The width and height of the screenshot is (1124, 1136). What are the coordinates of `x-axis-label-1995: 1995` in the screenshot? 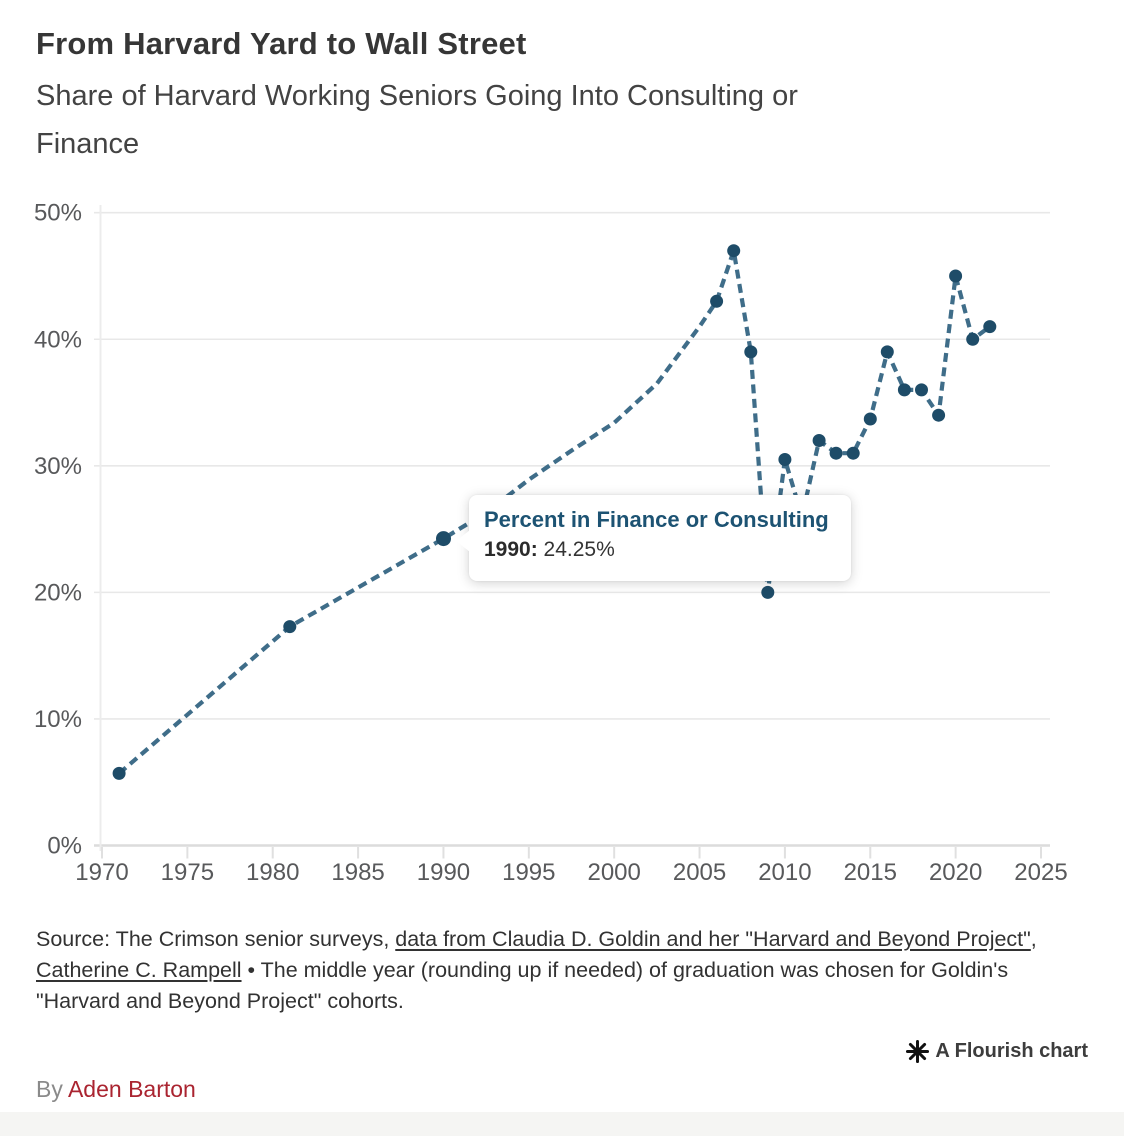 It's located at (528, 872).